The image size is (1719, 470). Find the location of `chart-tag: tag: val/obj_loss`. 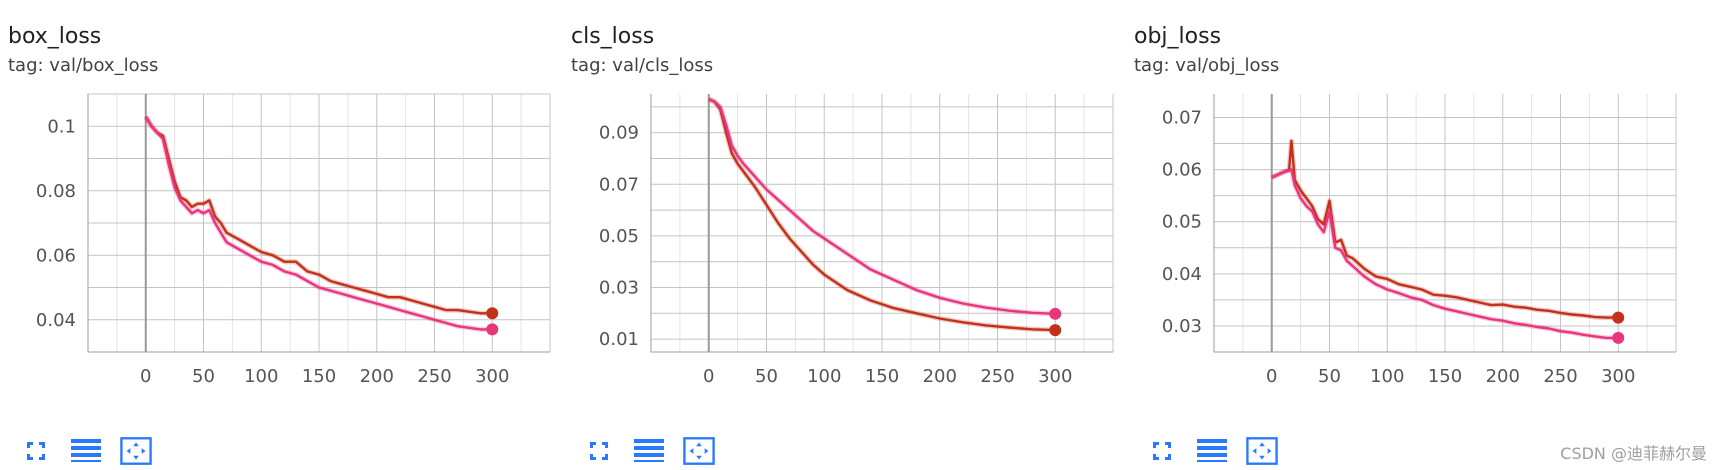

chart-tag: tag: val/obj_loss is located at coordinates (1207, 65).